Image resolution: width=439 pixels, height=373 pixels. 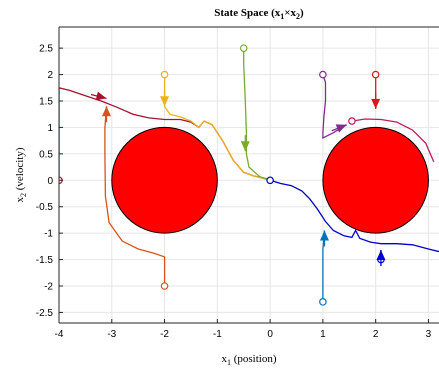 I want to click on x-tick-labels: -4 -3 -2 -1 0 1 2 3, so click(x=243, y=329).